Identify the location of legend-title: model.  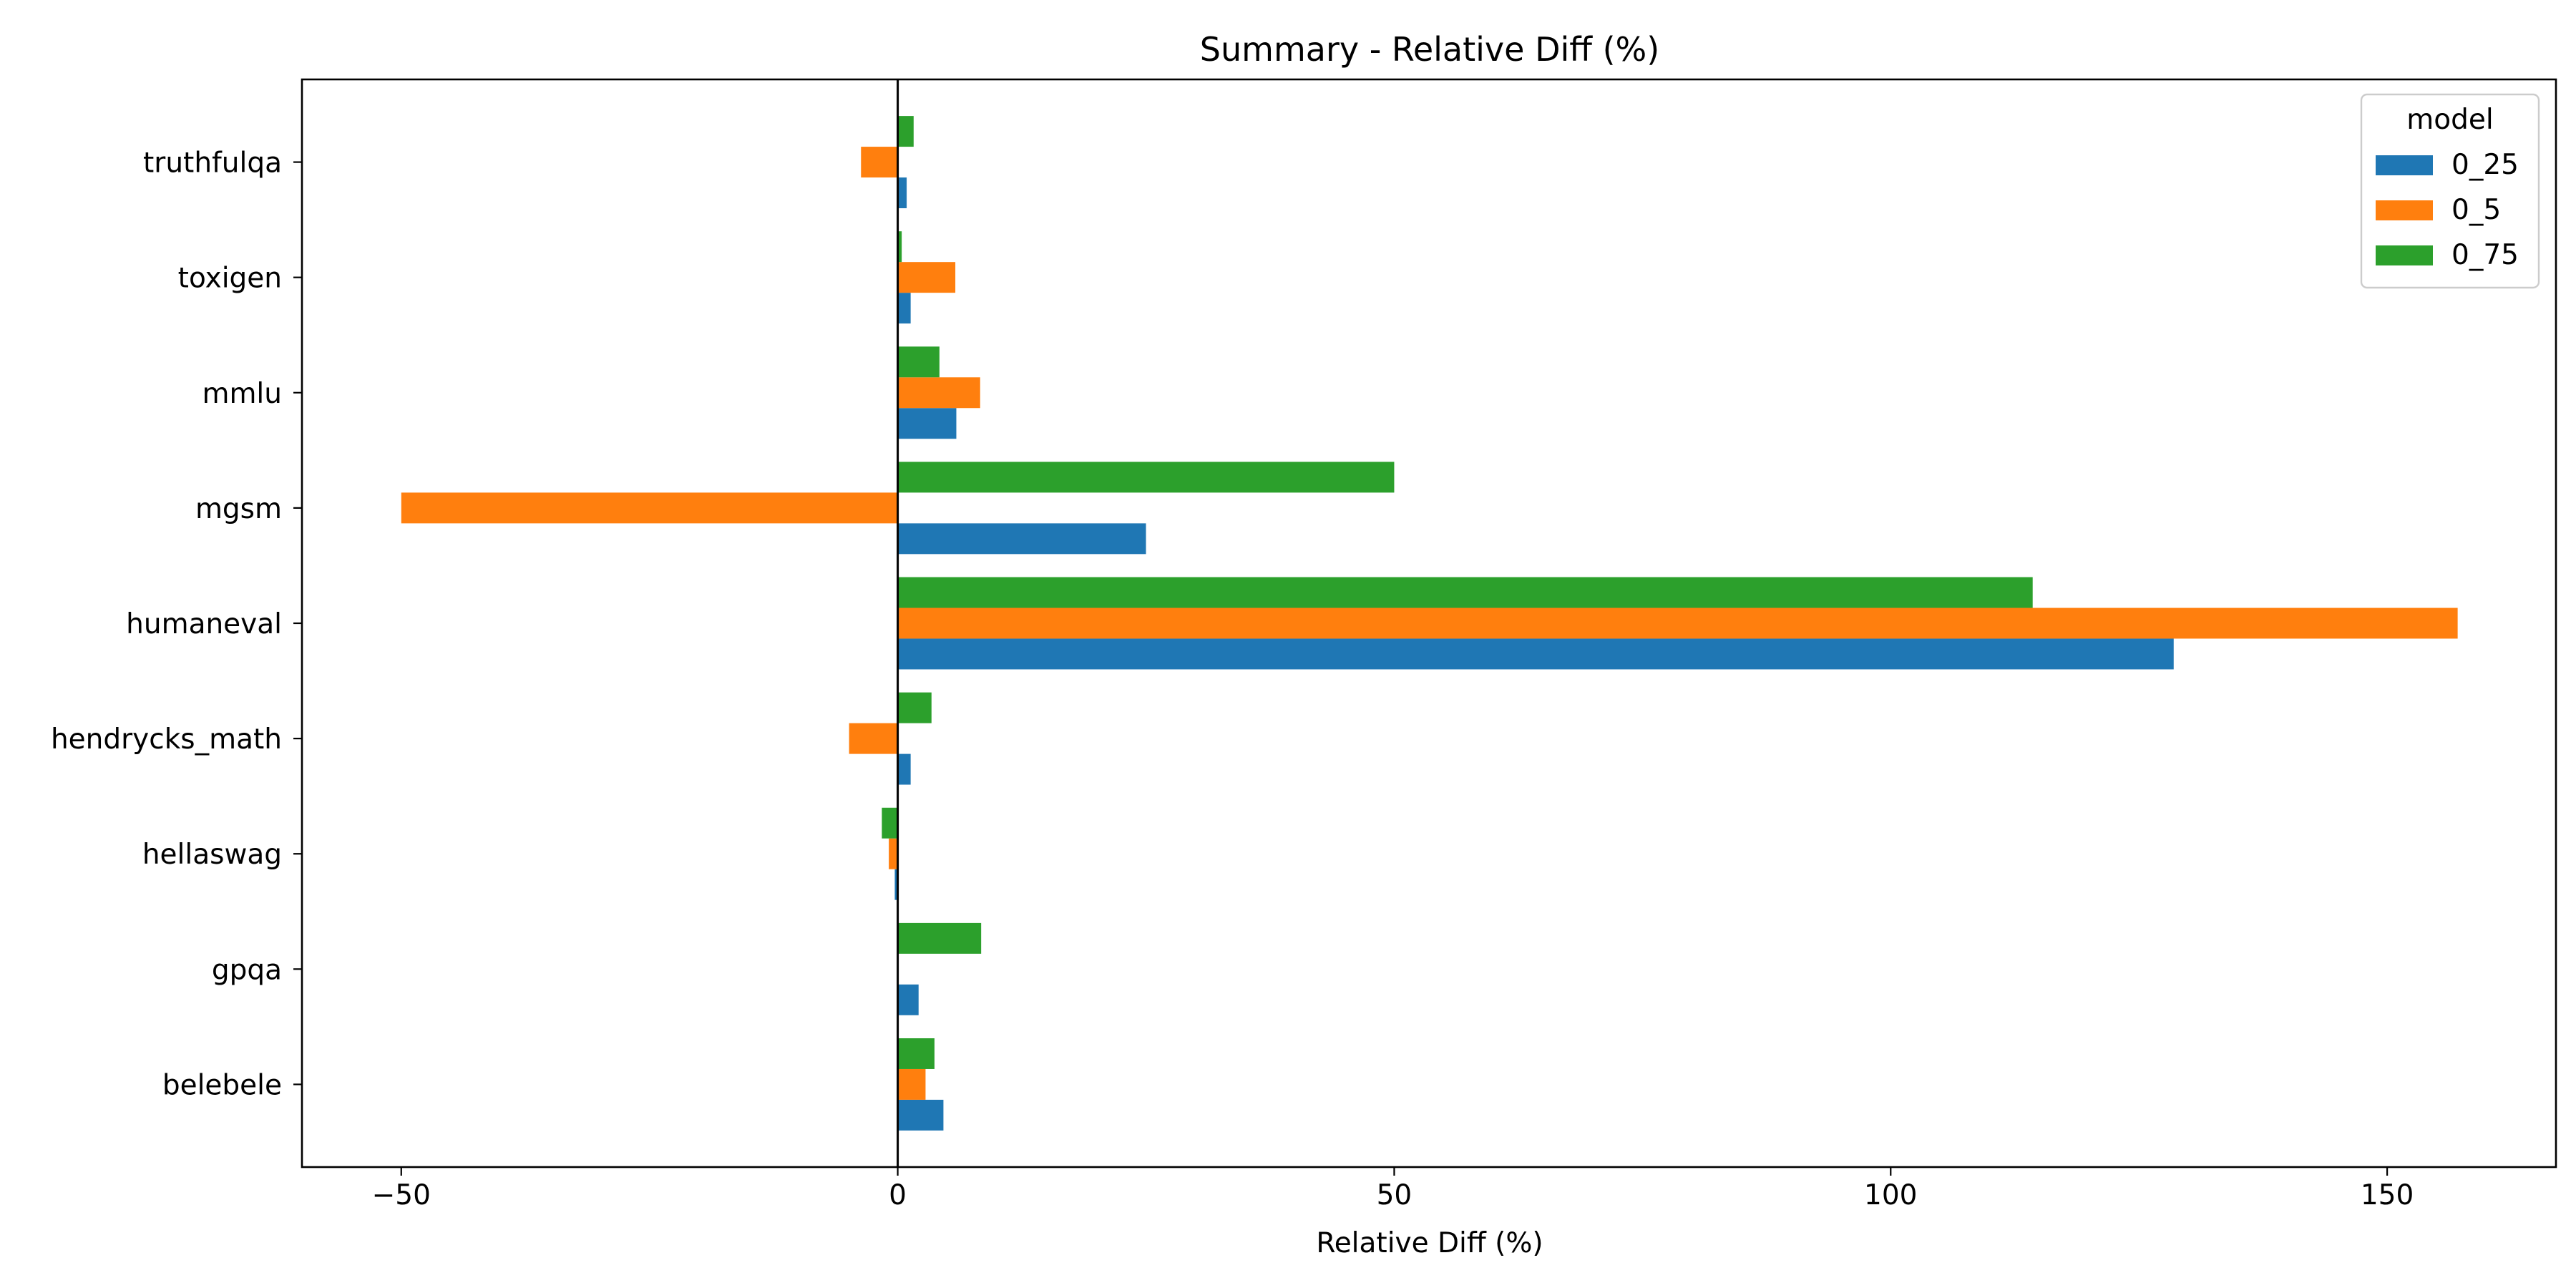
(2449, 120).